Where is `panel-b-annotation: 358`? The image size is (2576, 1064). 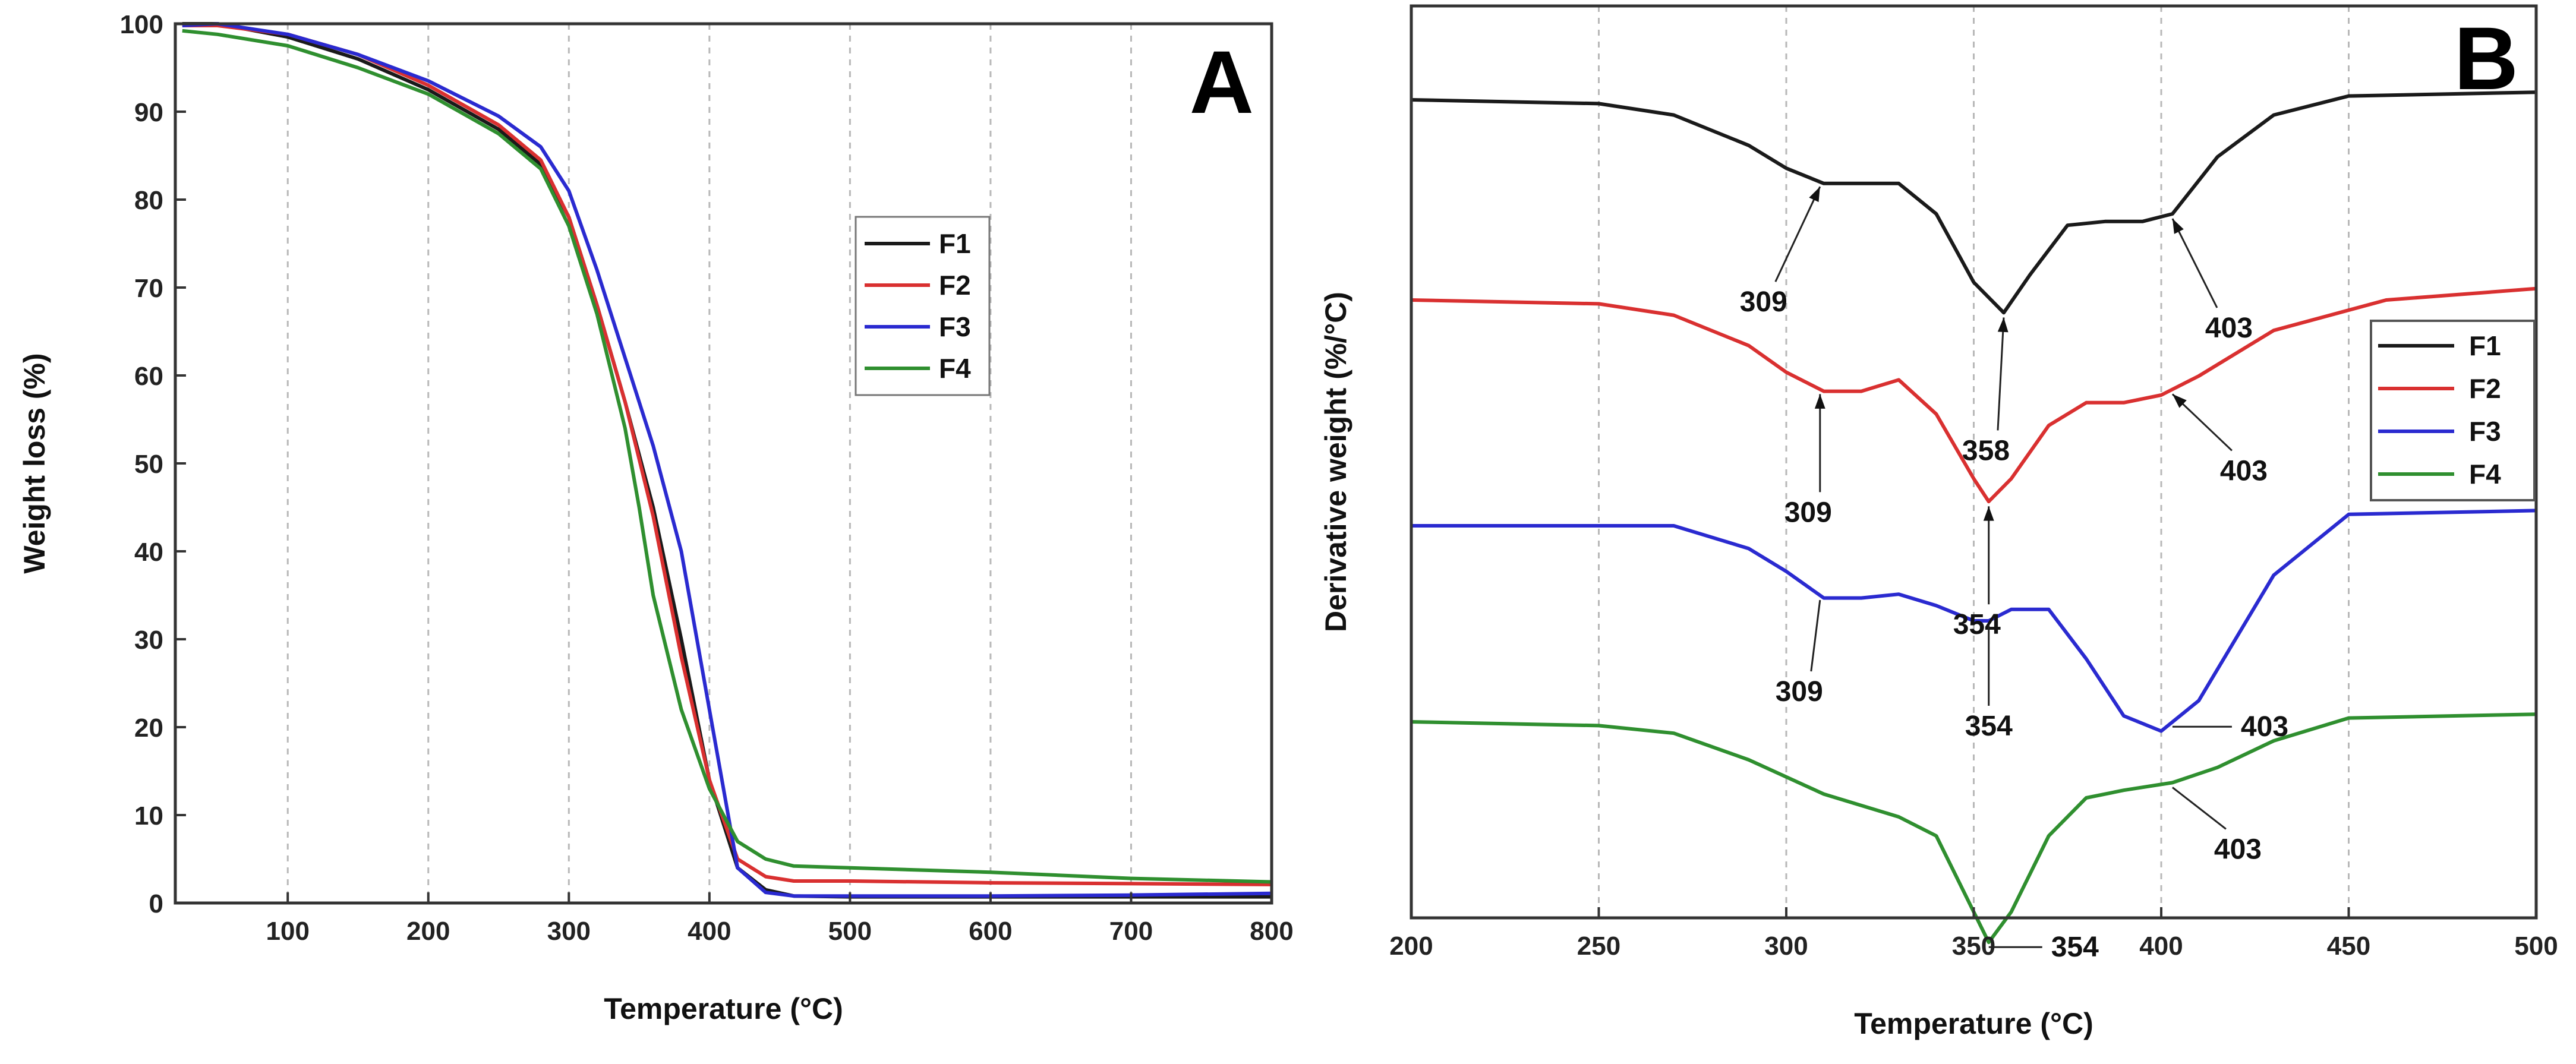 panel-b-annotation: 358 is located at coordinates (1986, 391).